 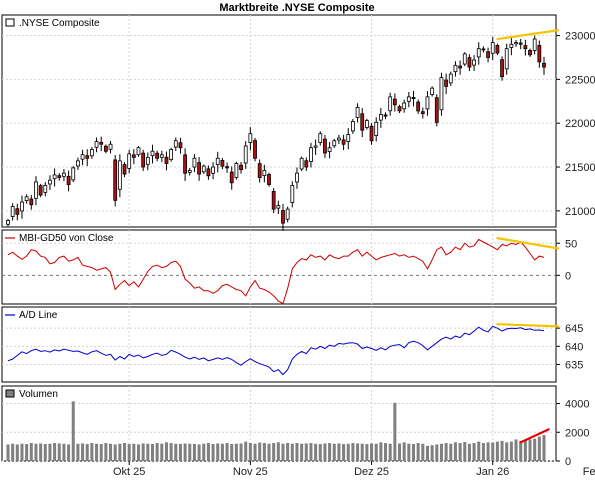 What do you see at coordinates (276, 350) in the screenshot?
I see `ad-line` at bounding box center [276, 350].